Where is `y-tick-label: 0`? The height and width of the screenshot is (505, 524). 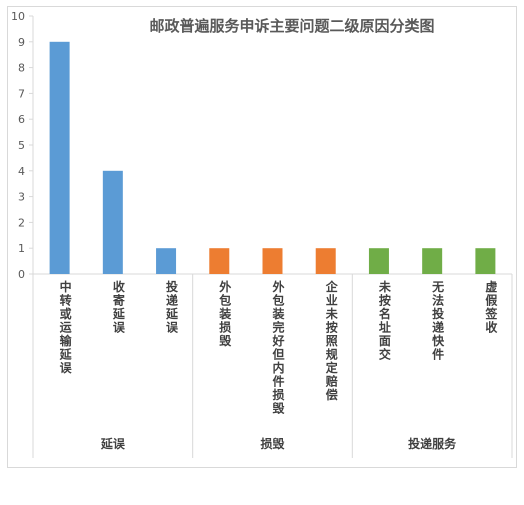 y-tick-label: 0 is located at coordinates (21, 274).